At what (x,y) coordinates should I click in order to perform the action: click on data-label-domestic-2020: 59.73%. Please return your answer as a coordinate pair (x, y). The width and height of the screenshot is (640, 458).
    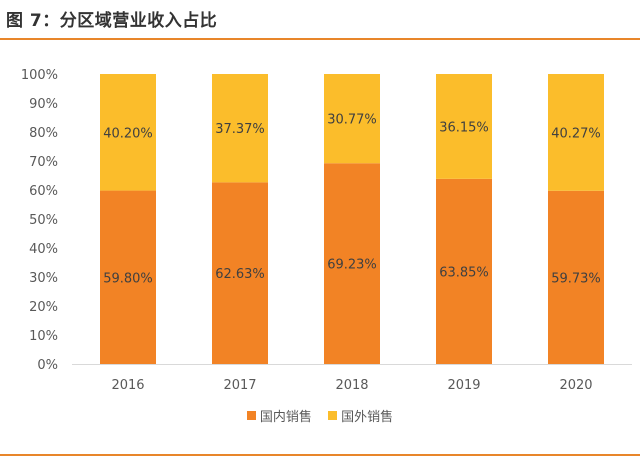
    Looking at the image, I should click on (576, 278).